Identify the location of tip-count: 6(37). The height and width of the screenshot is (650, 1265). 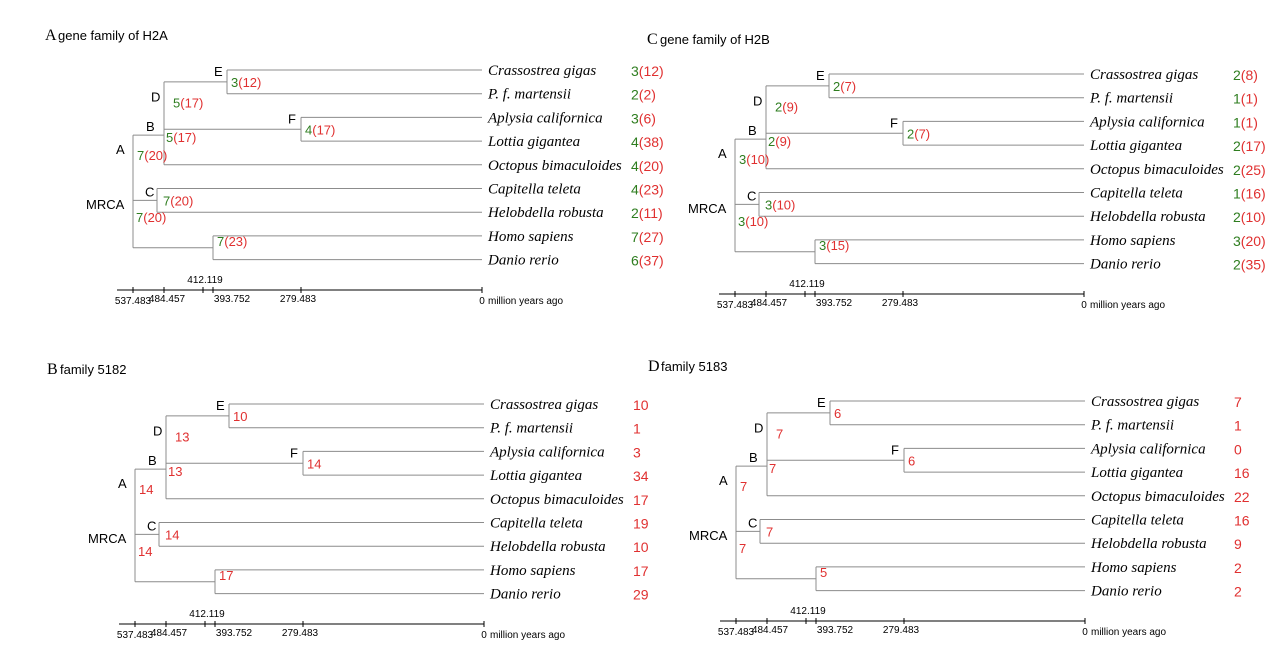
(647, 261).